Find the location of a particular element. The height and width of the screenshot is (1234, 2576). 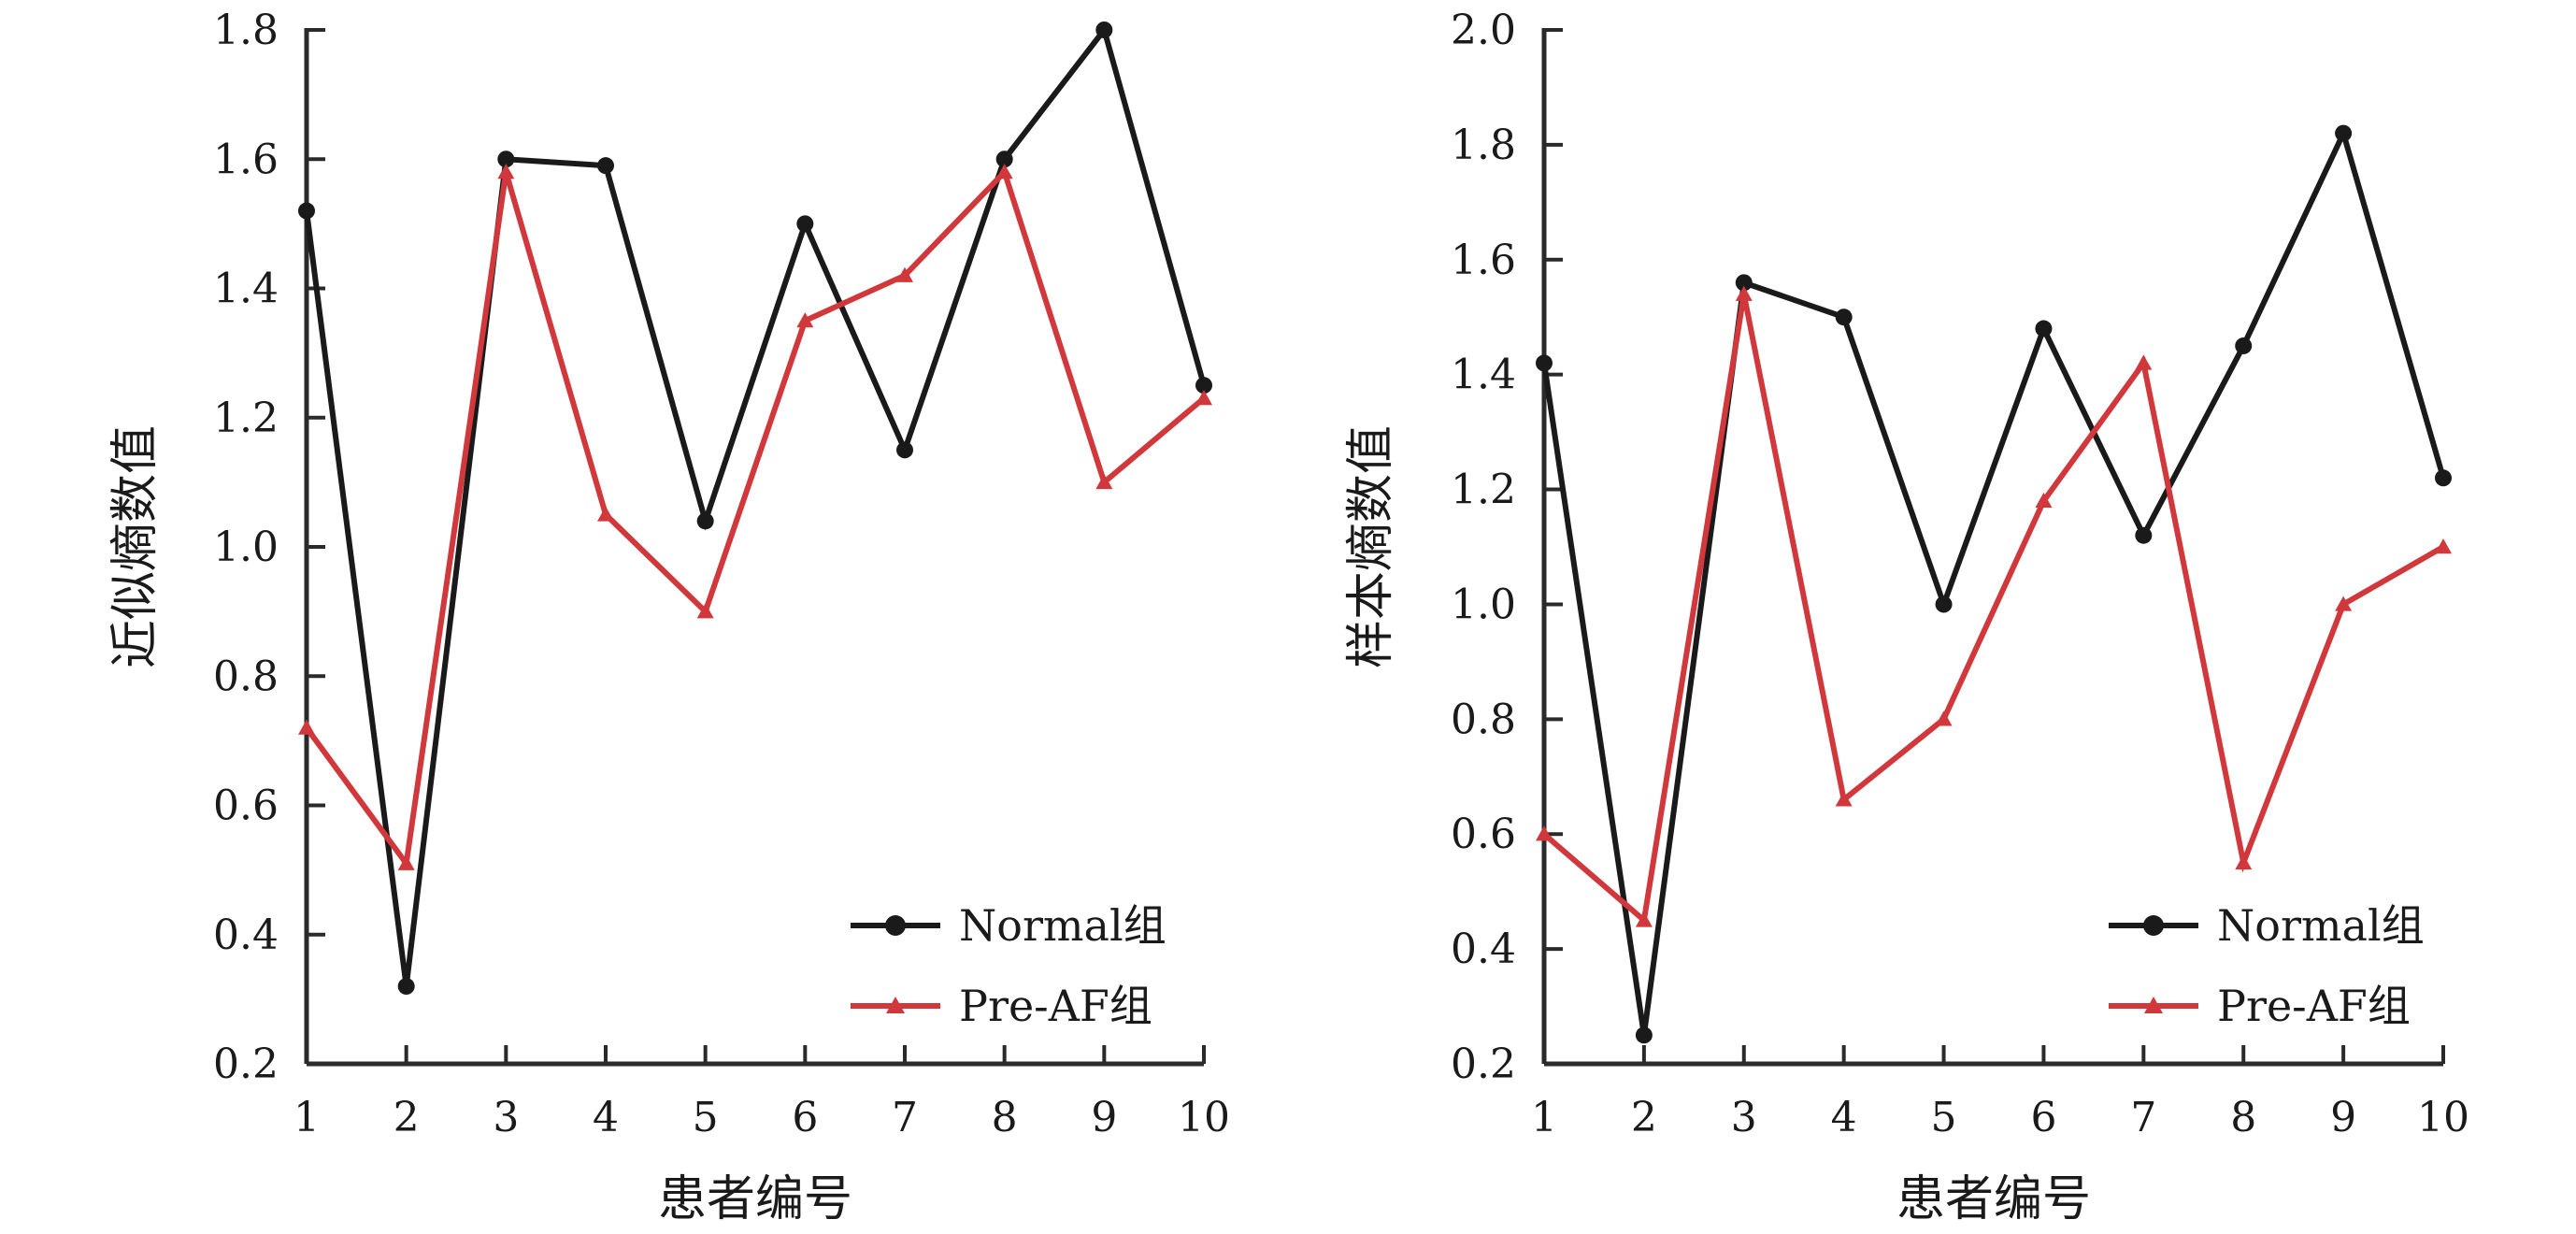

x-tick-label: 2 is located at coordinates (1644, 1117).